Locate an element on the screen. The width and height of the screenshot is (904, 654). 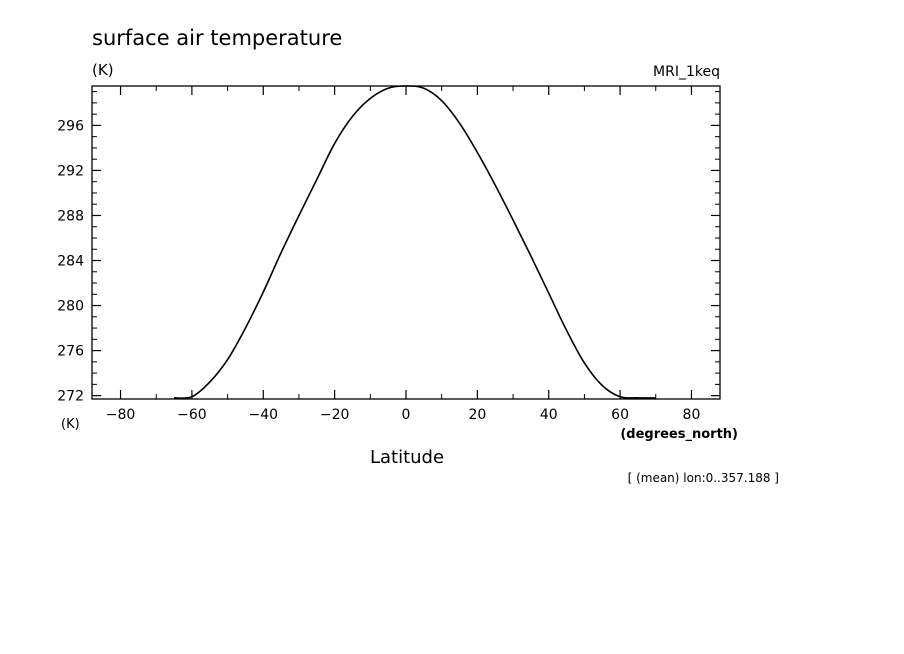
chart-title: surface air temperature is located at coordinates (217, 38).